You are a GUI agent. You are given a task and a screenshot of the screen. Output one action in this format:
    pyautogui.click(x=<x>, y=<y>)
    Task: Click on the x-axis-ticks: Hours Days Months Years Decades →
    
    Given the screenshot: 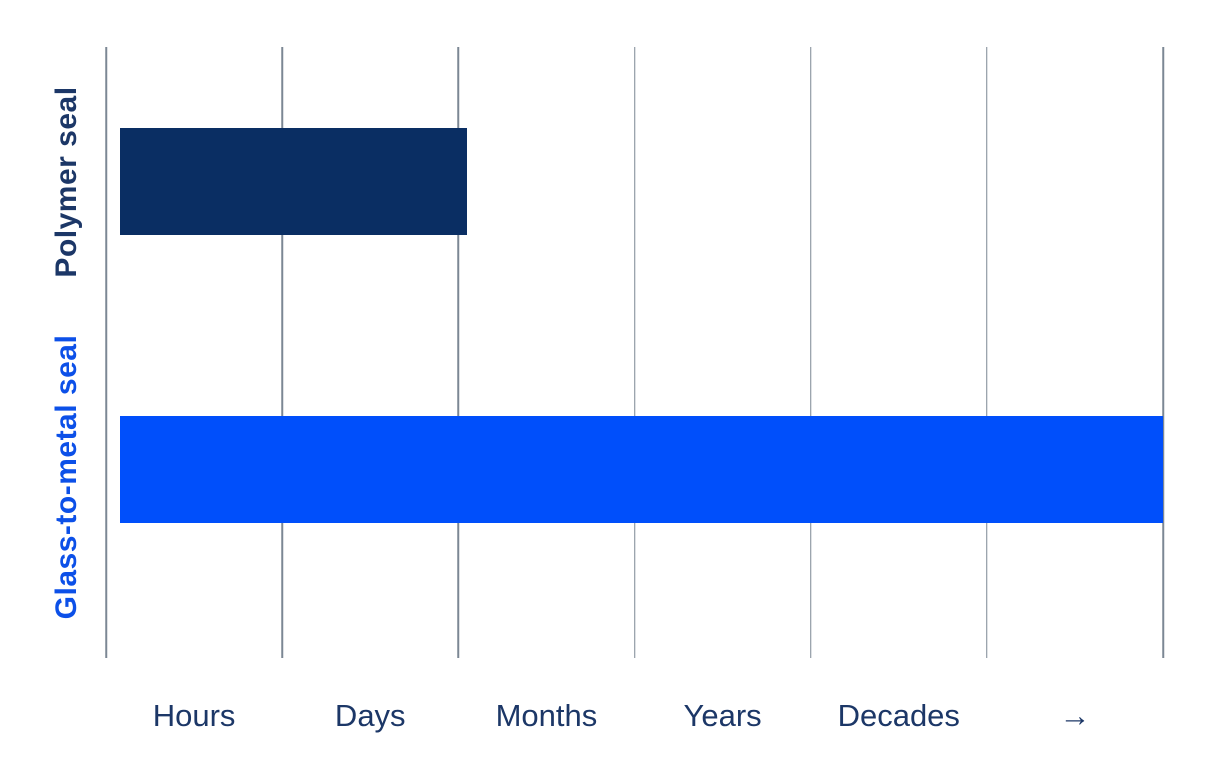 What is the action you would take?
    pyautogui.click(x=634, y=720)
    